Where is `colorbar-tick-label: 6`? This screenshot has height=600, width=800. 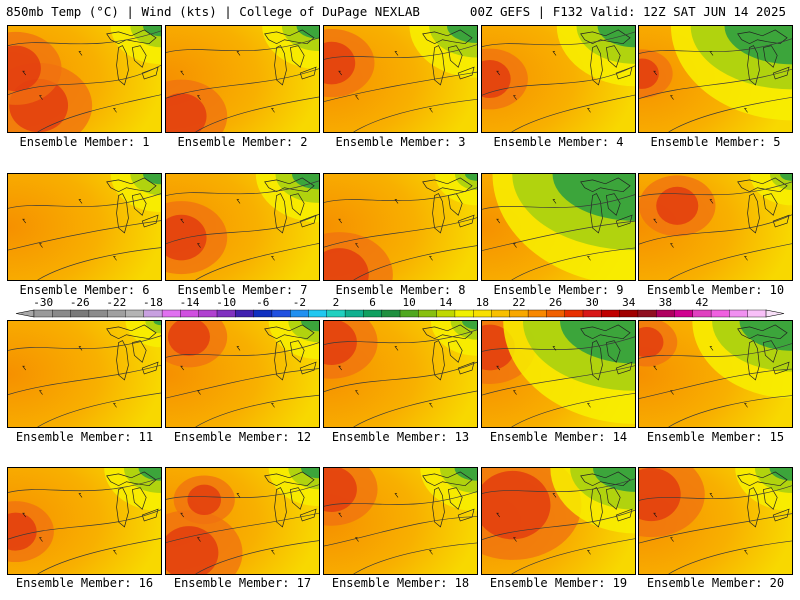 colorbar-tick-label: 6 is located at coordinates (372, 302).